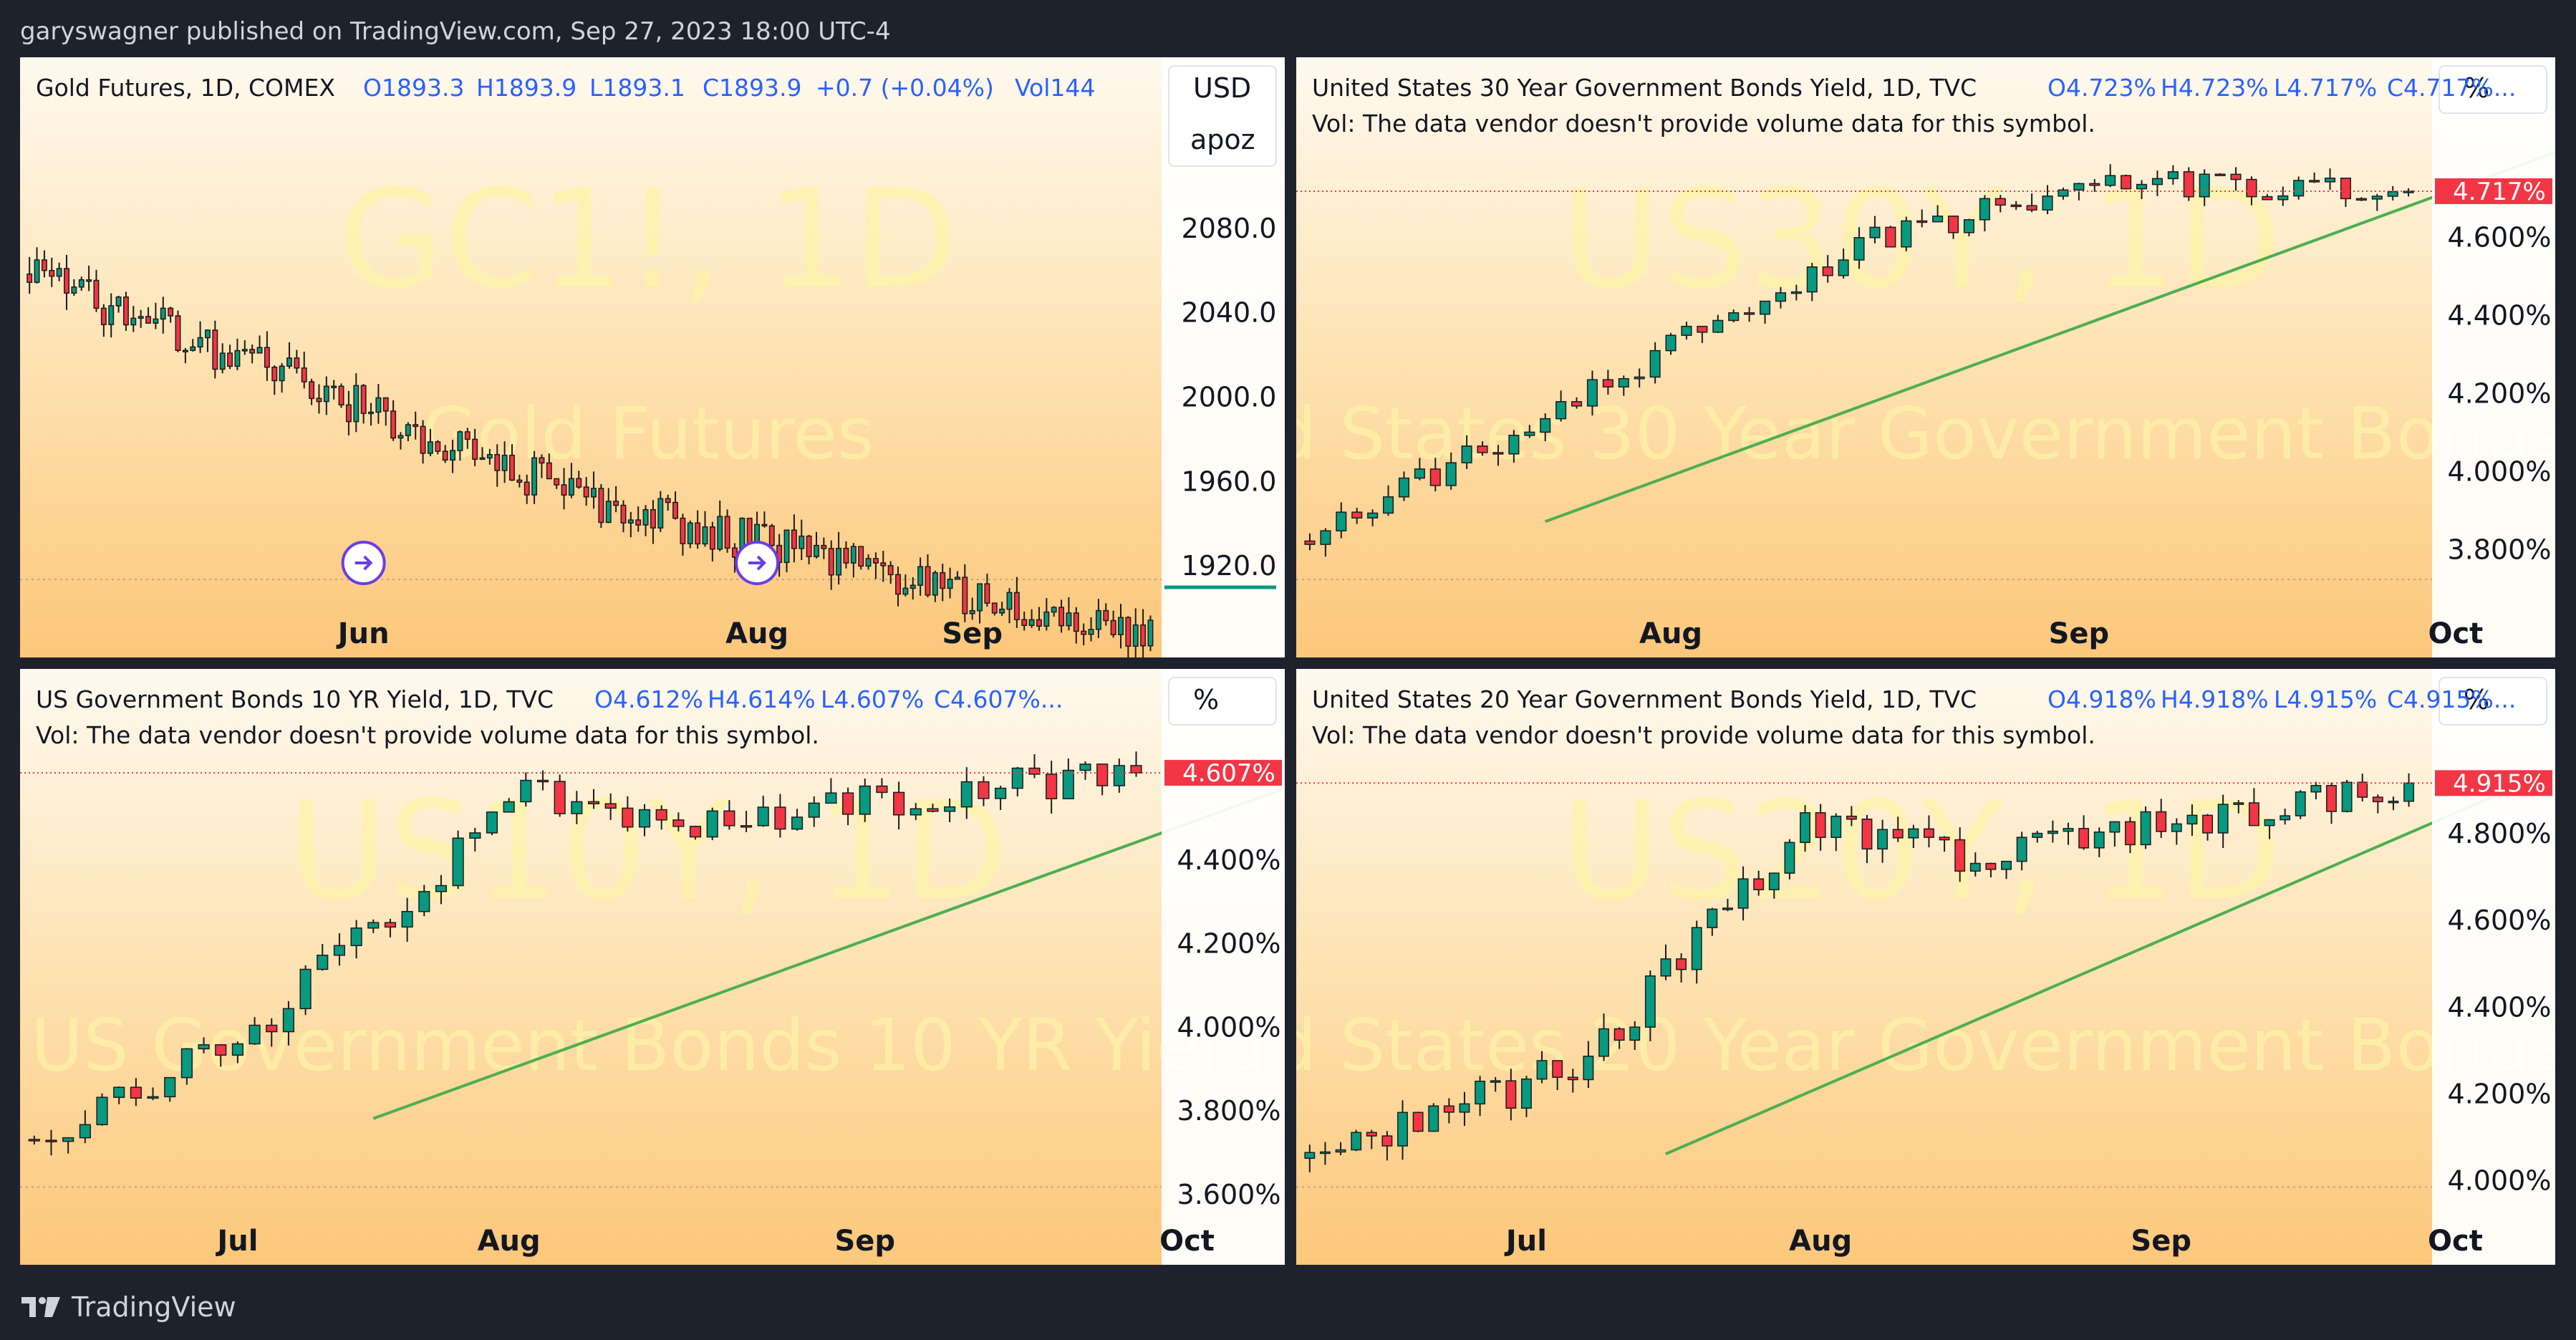  Describe the element at coordinates (2325, 699) in the screenshot. I see `us20y-ohlc-value: L4.915%` at that location.